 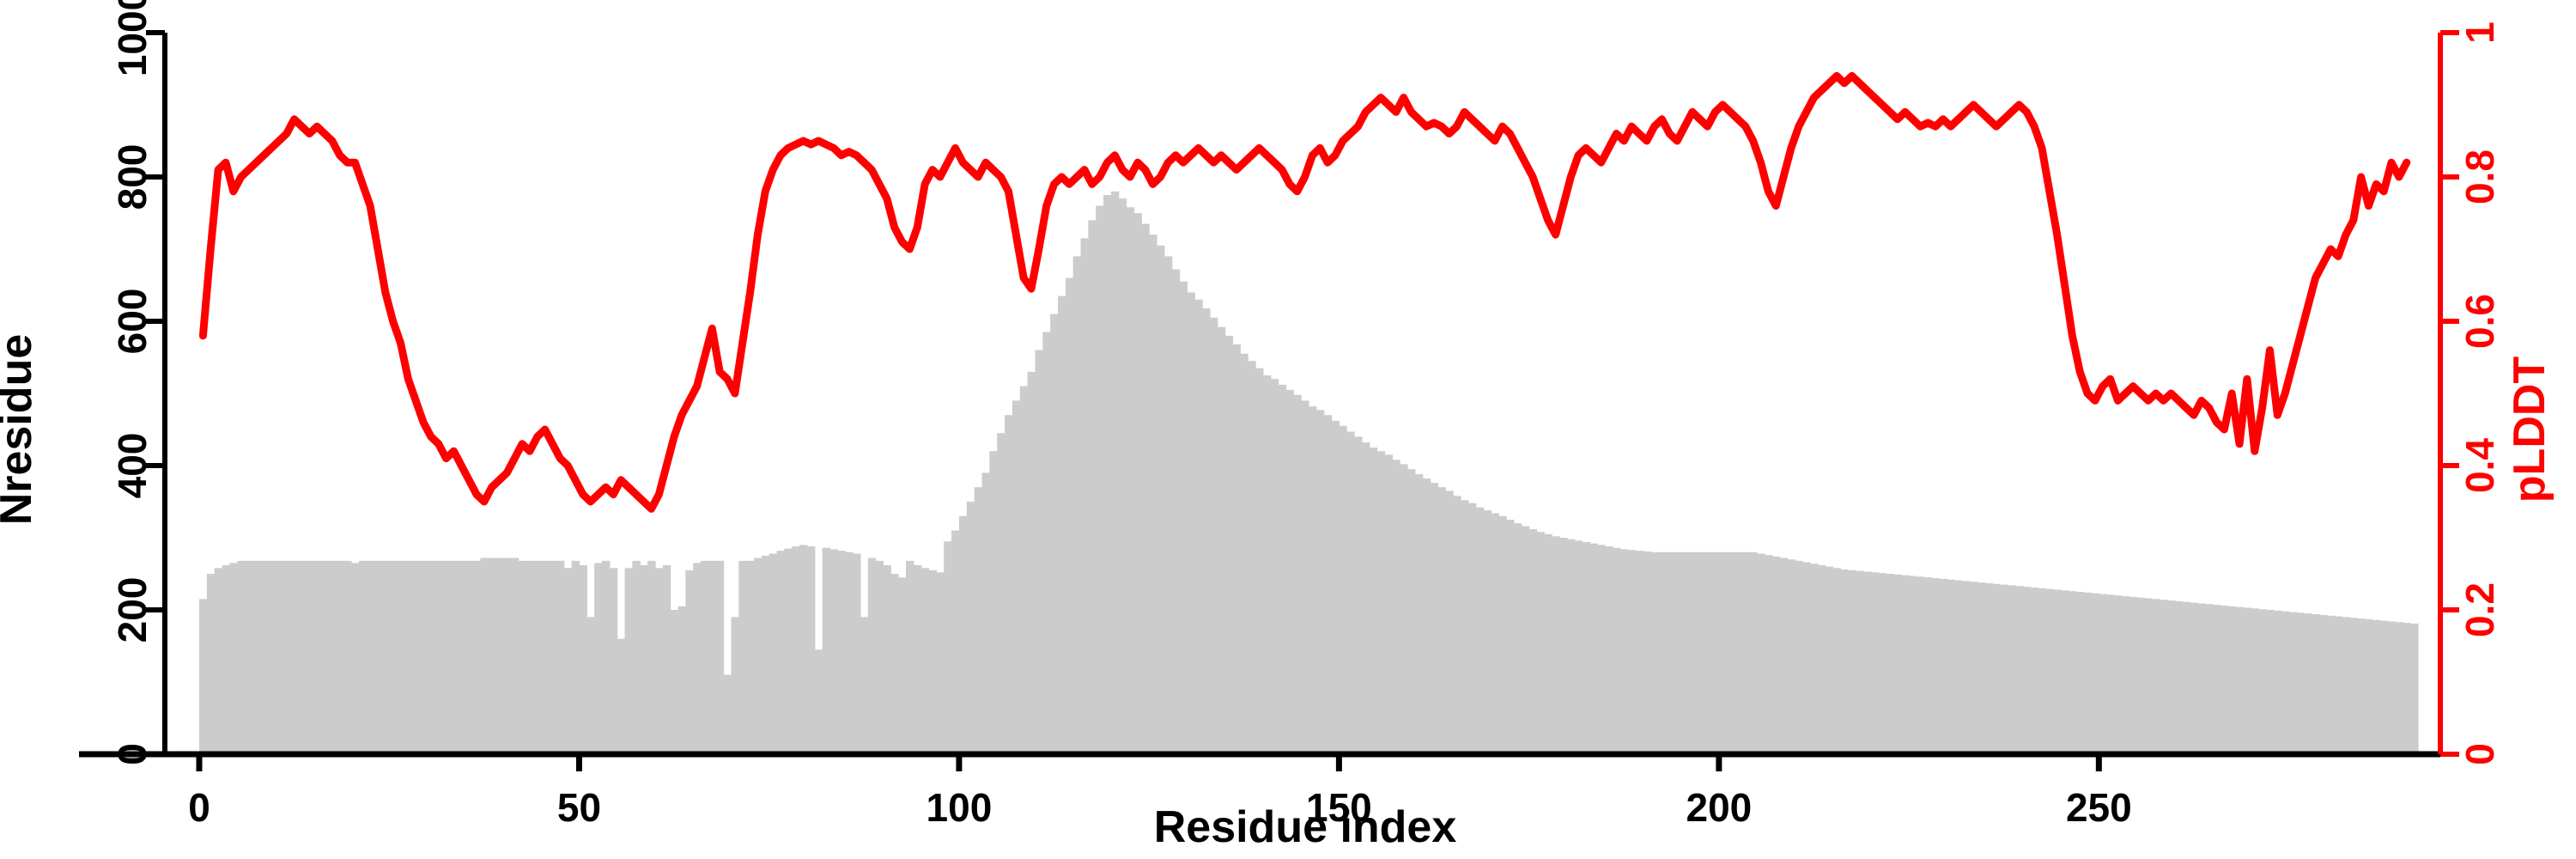 What do you see at coordinates (132, 38) in the screenshot?
I see `y-tick-label: 1000` at bounding box center [132, 38].